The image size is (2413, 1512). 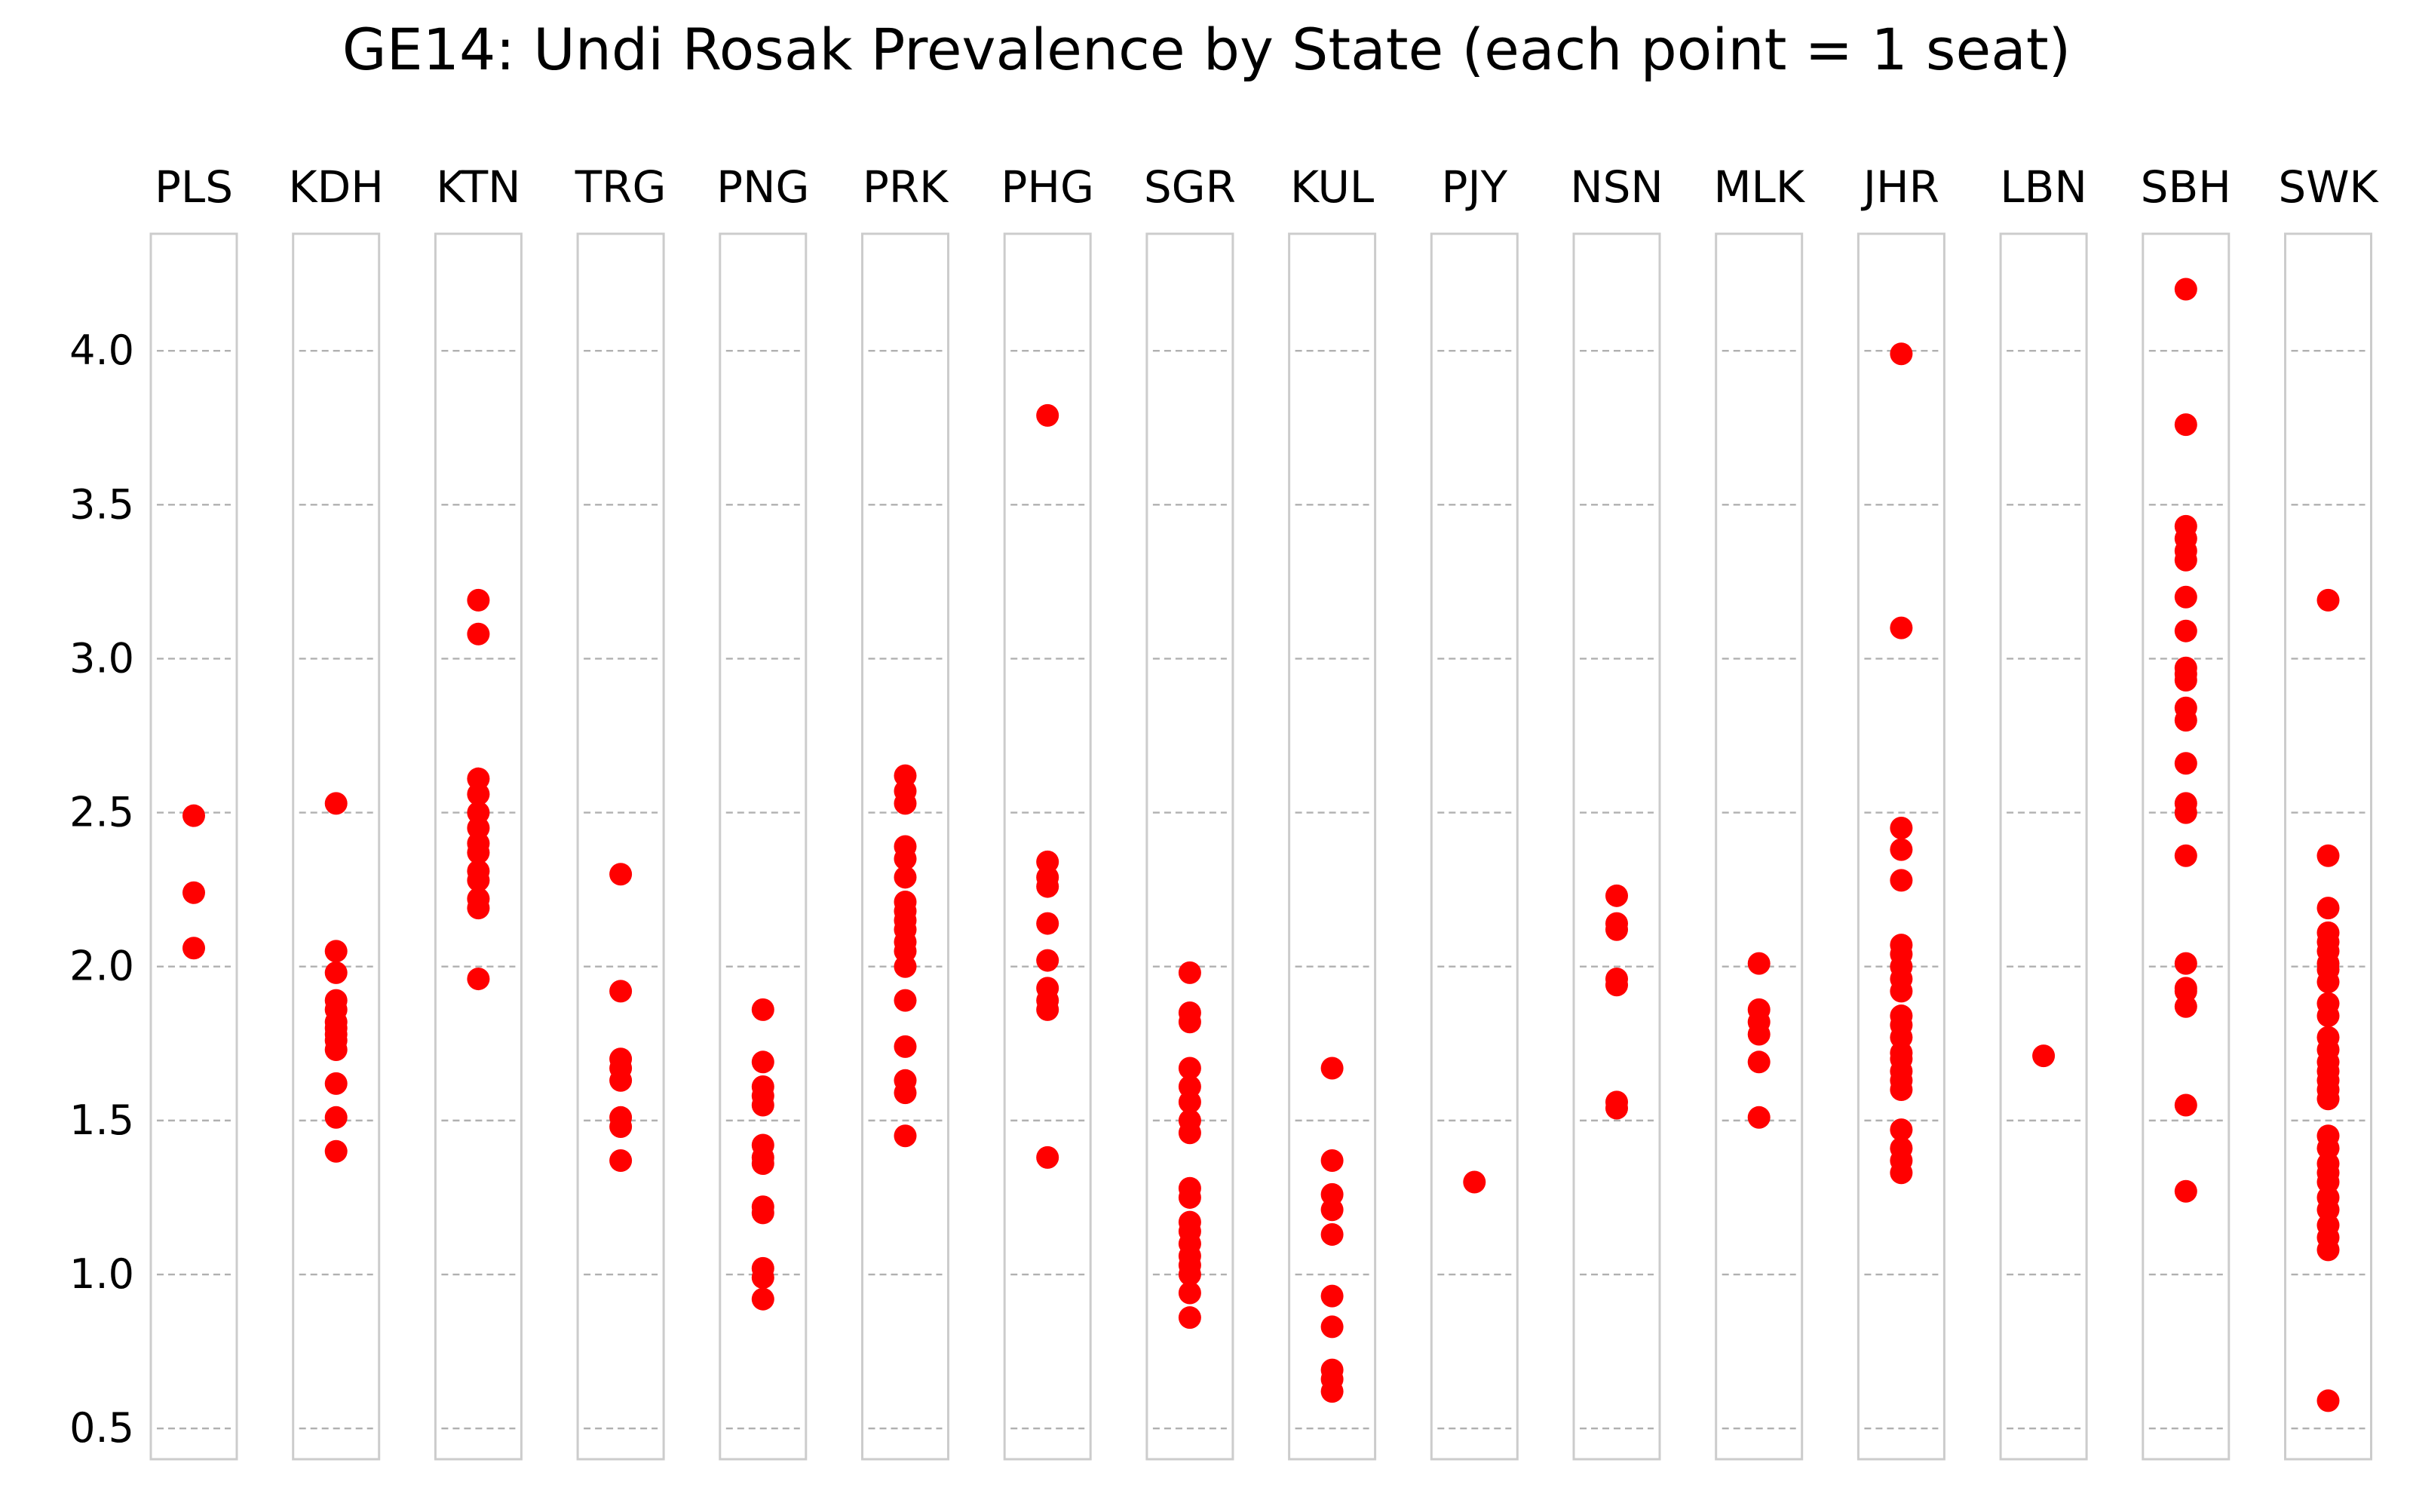 What do you see at coordinates (1332, 187) in the screenshot?
I see `panel-label: KUL` at bounding box center [1332, 187].